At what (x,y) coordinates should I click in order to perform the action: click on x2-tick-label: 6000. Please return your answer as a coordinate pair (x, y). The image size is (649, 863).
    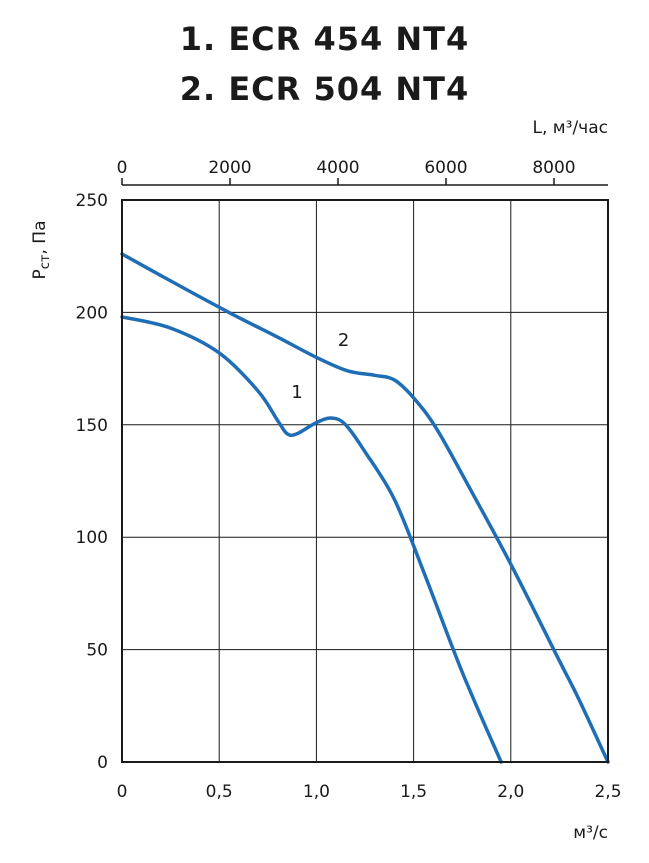
    Looking at the image, I should click on (445, 168).